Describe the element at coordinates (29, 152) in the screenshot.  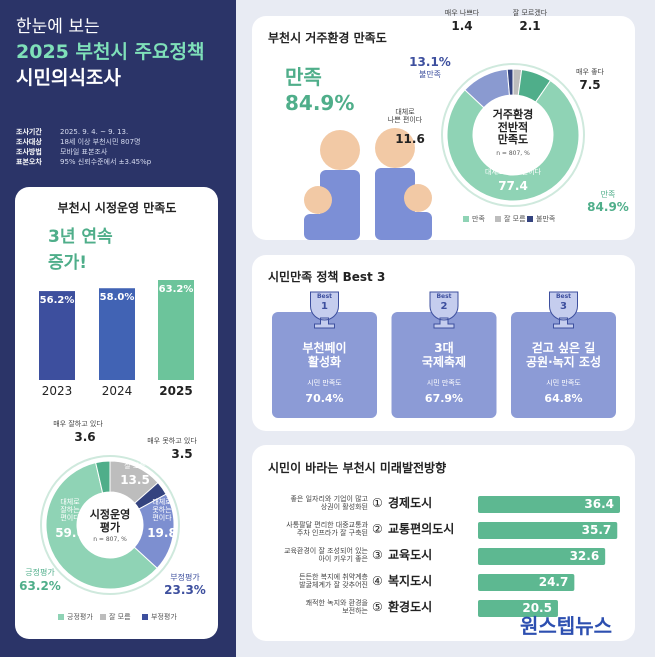
I see `survey-label: 조사방법` at that location.